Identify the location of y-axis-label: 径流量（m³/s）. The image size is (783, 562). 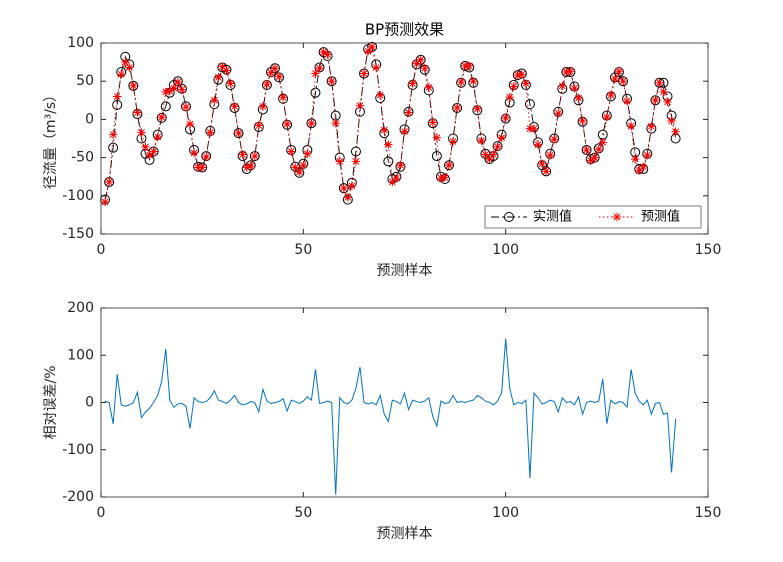
(51, 138).